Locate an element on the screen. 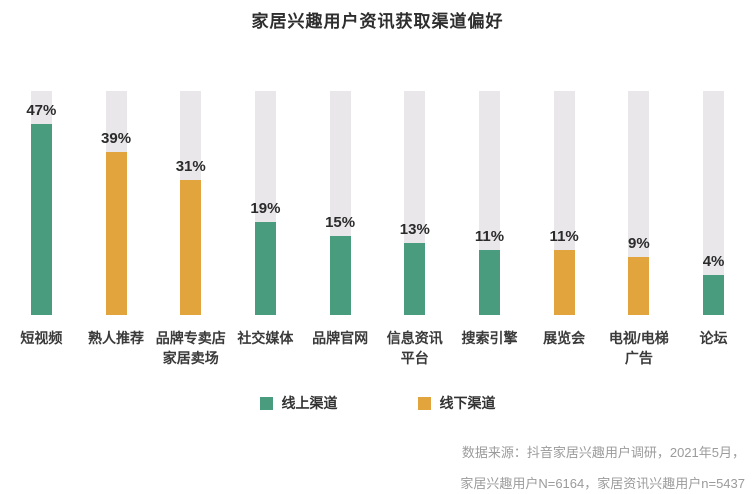  bar-value-label: 47% is located at coordinates (41, 111).